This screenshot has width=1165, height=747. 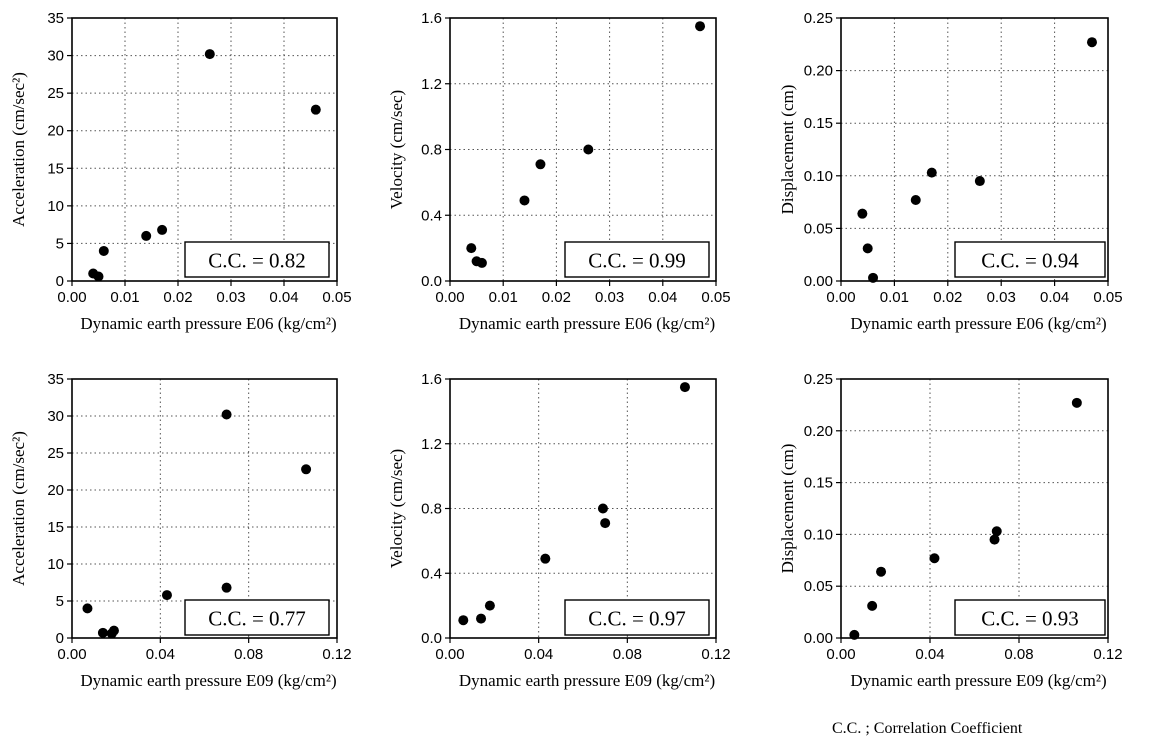 What do you see at coordinates (818, 18) in the screenshot?
I see `y-tick-label: 0.25` at bounding box center [818, 18].